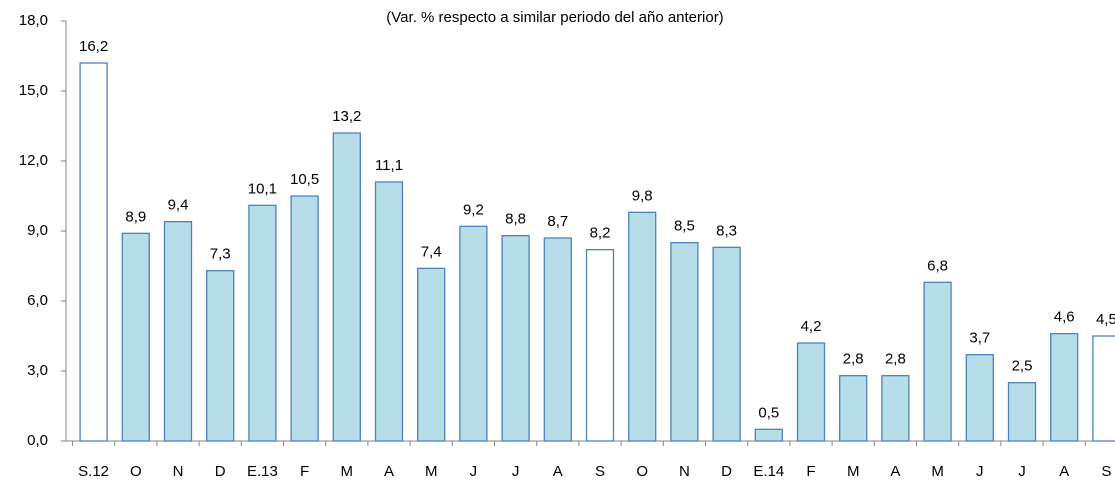  What do you see at coordinates (768, 412) in the screenshot?
I see `value-label: 0,5` at bounding box center [768, 412].